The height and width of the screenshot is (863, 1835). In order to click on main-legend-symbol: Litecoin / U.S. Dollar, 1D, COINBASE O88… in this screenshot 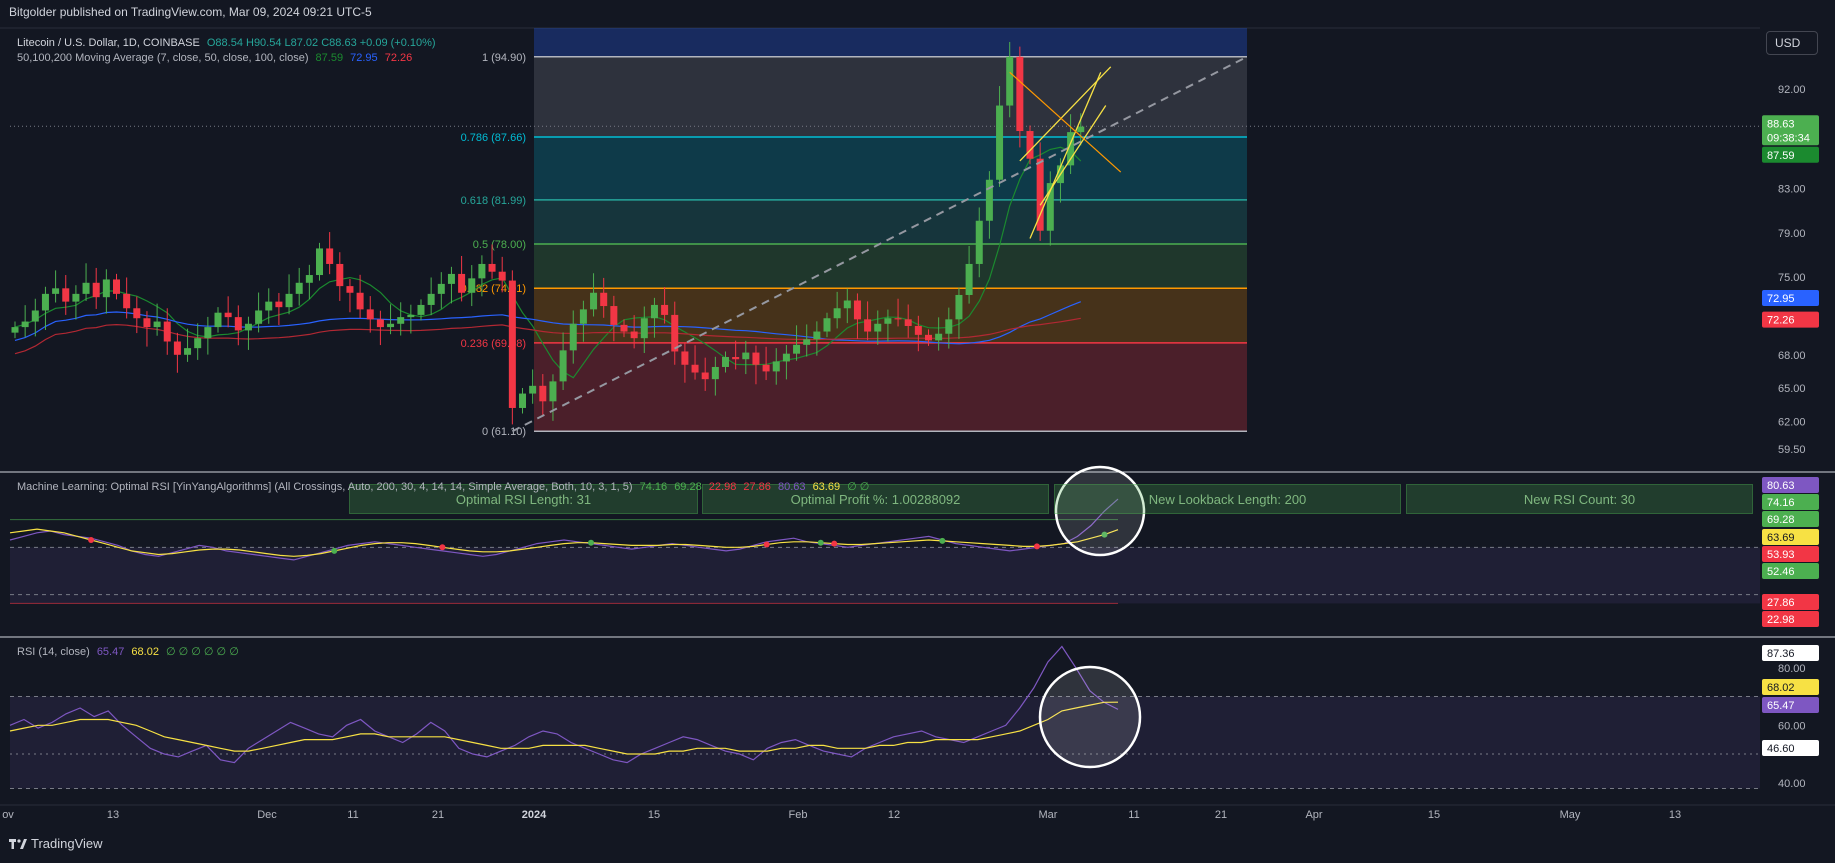, I will do `click(228, 43)`.